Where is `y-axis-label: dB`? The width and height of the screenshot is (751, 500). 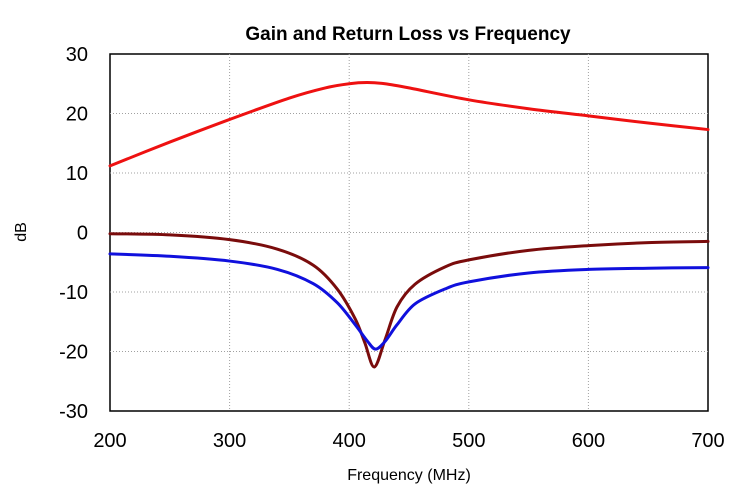
y-axis-label: dB is located at coordinates (21, 232).